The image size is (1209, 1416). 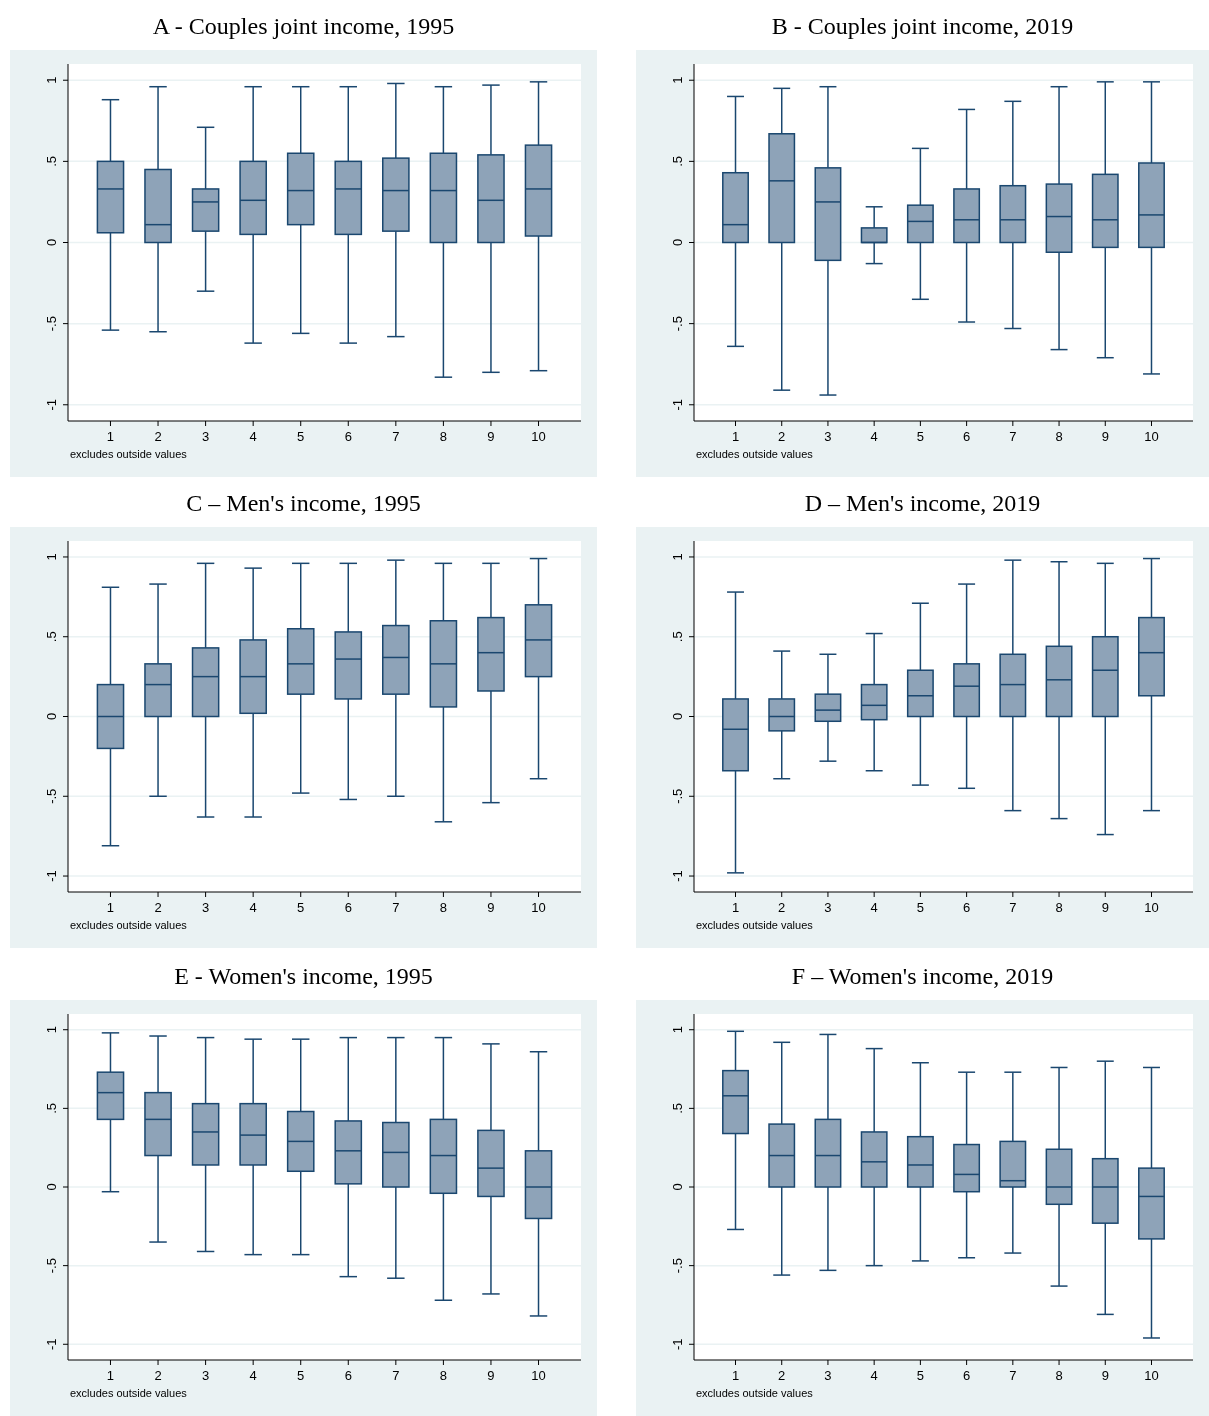 I want to click on chart-title: B - Couples joint income, 2019, so click(x=922, y=26).